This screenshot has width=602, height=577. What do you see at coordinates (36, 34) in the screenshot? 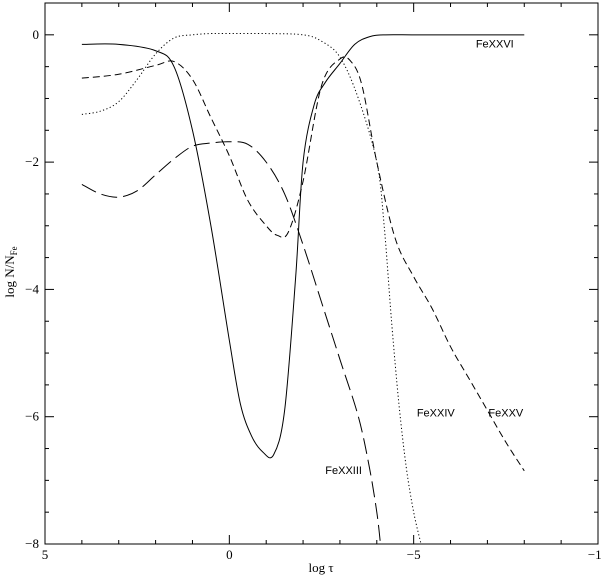
I see `y-tick-label: 0` at bounding box center [36, 34].